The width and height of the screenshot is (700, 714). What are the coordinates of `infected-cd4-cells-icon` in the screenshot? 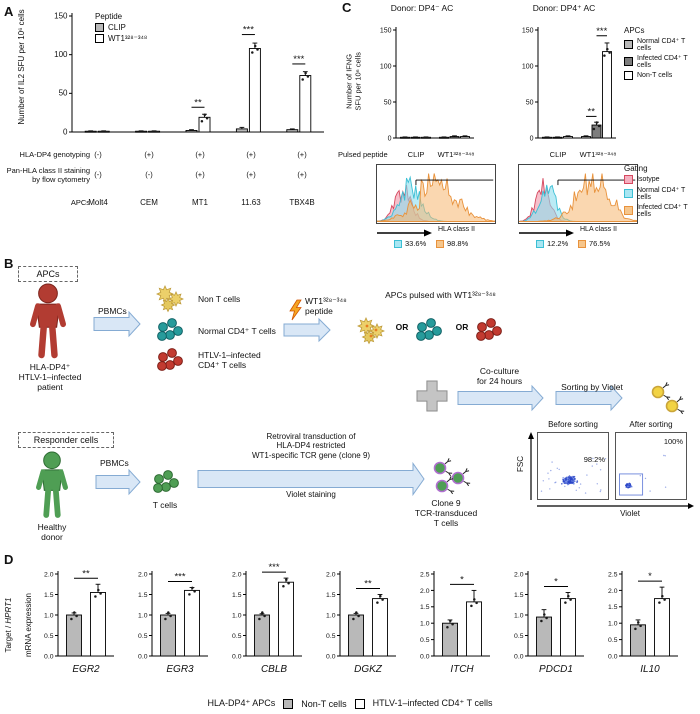 It's located at (170, 359).